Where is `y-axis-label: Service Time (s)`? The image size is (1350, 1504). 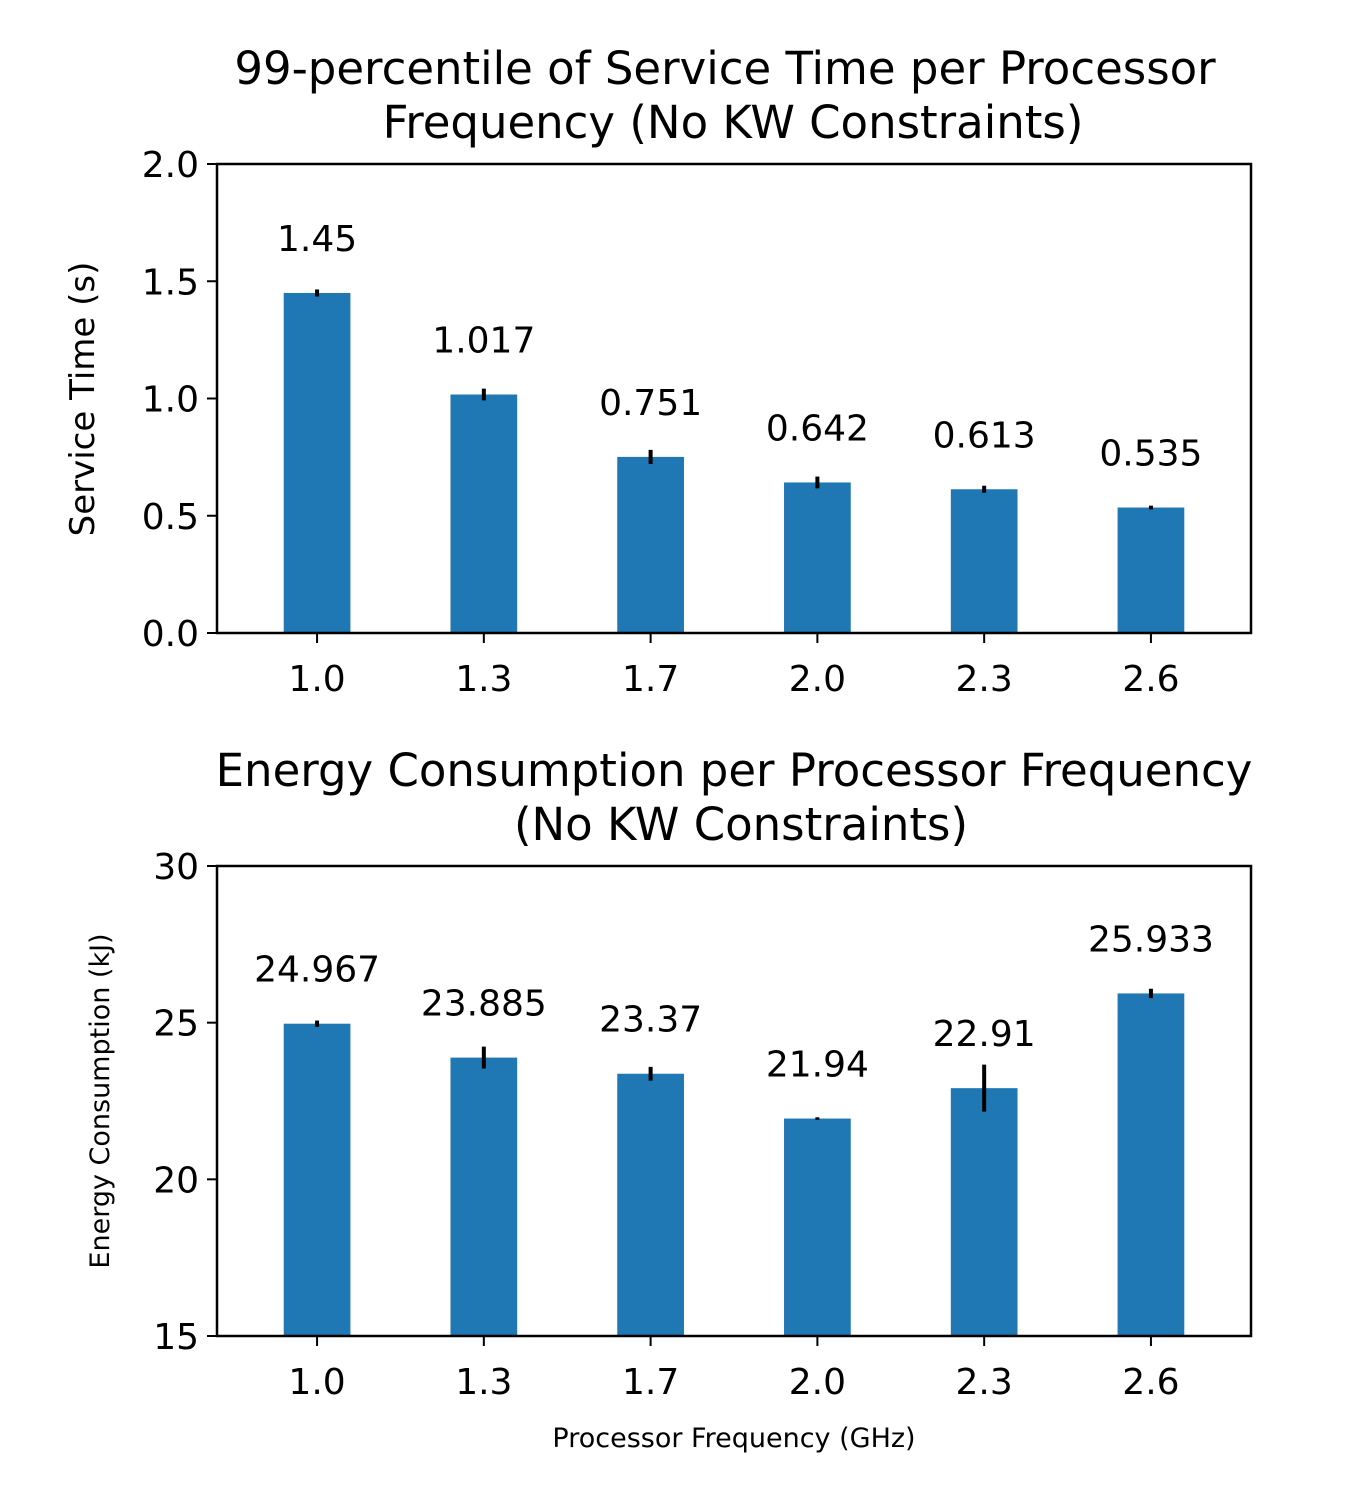 y-axis-label: Service Time (s) is located at coordinates (83, 399).